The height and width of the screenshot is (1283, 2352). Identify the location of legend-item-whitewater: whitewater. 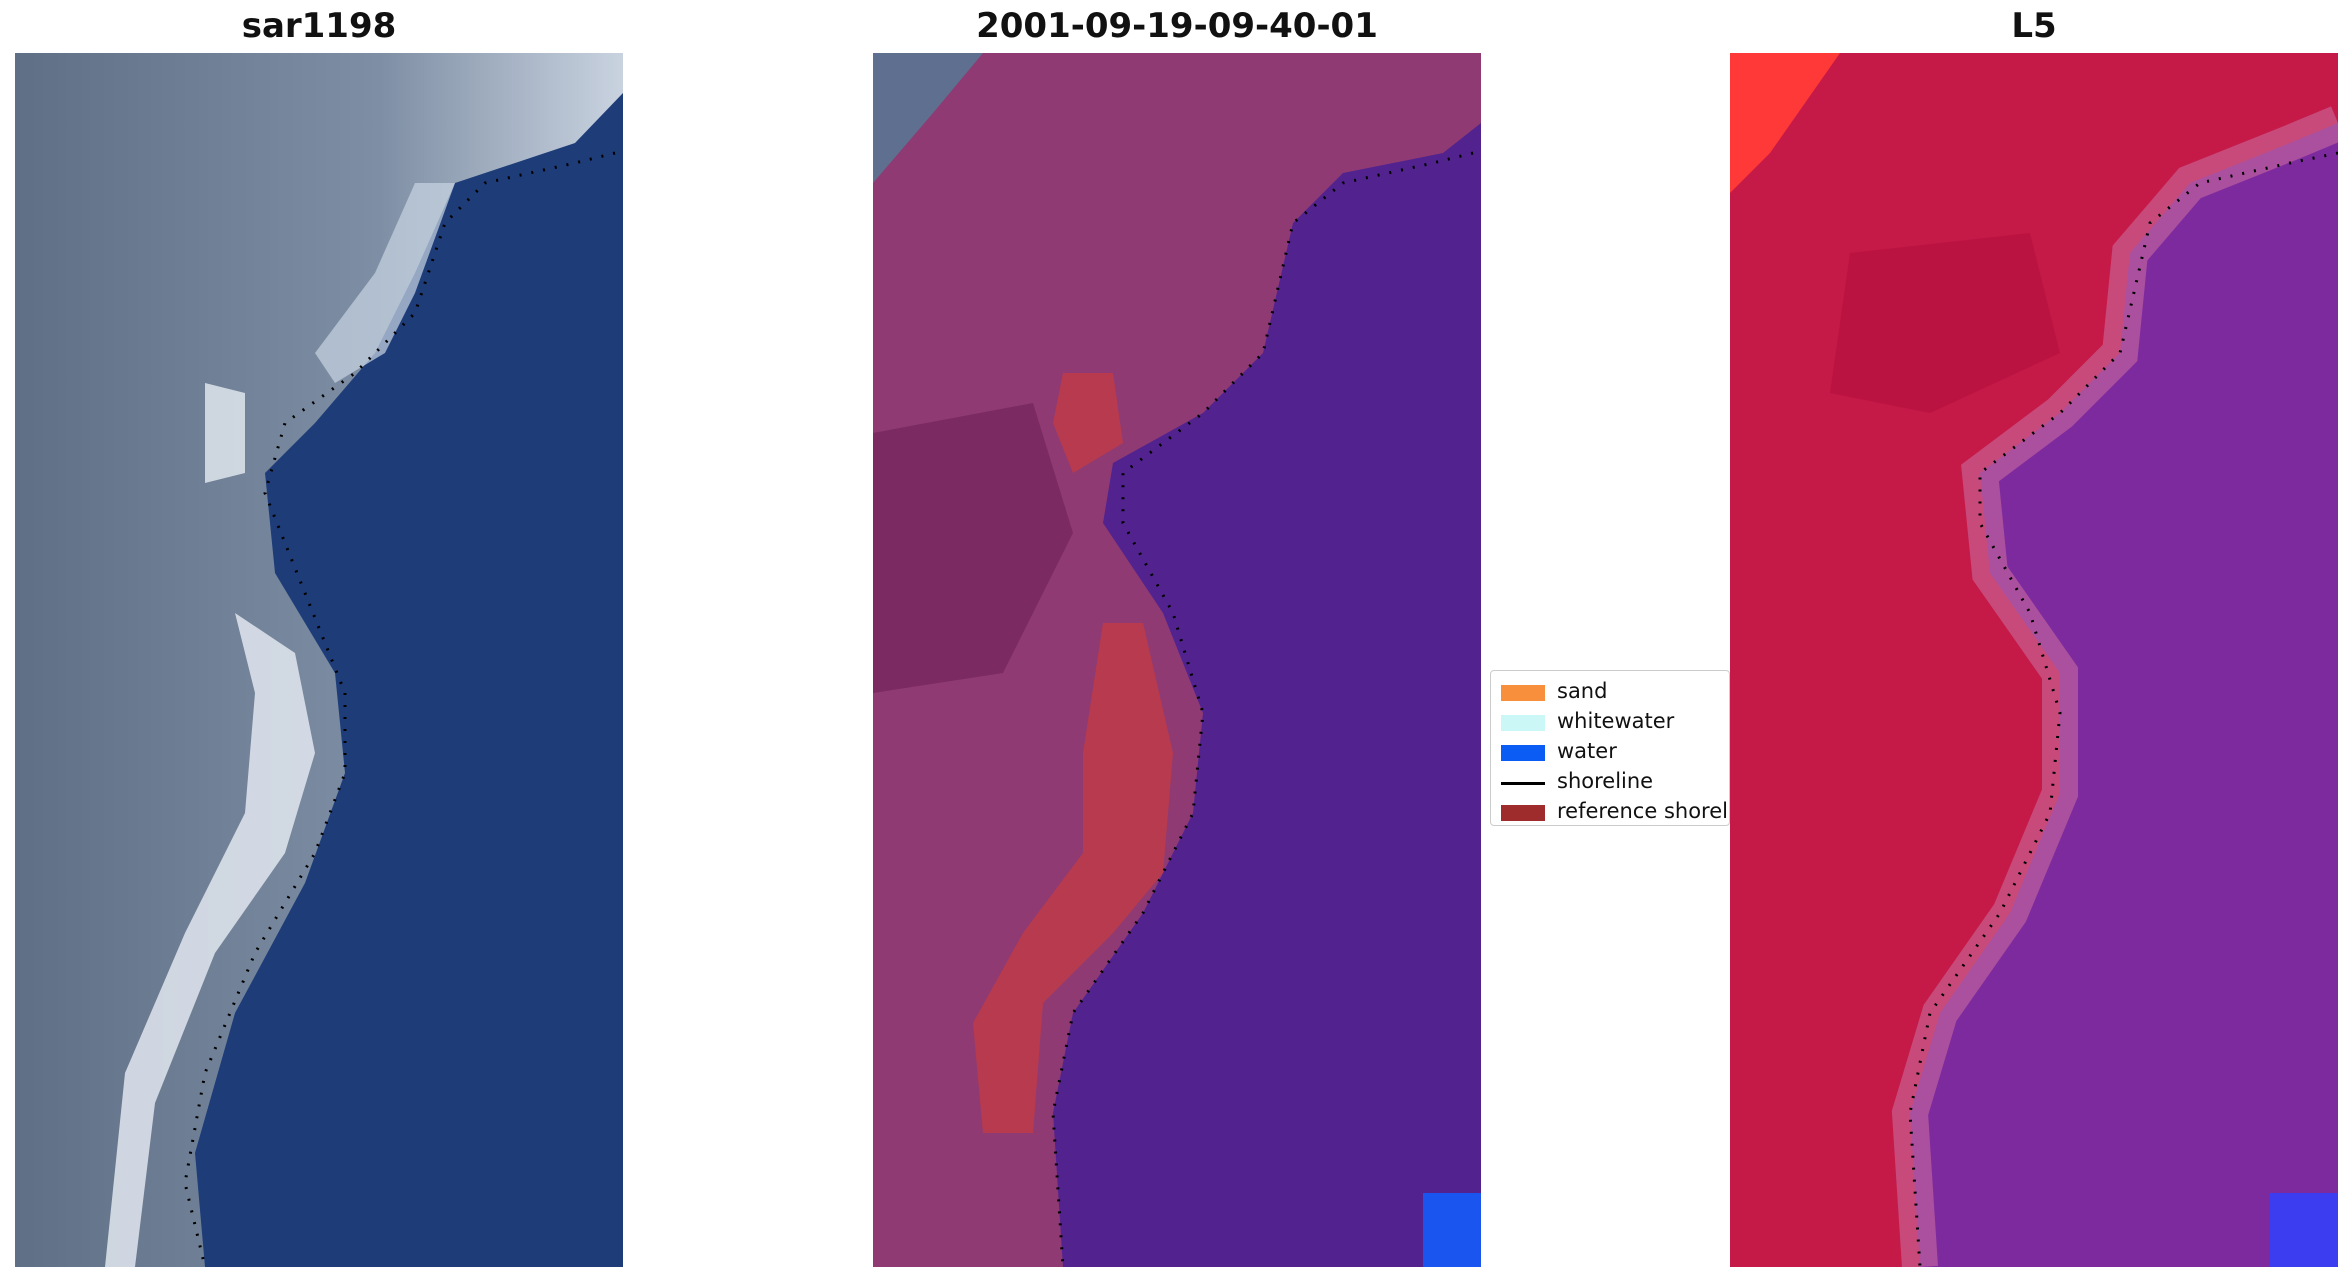
(1610, 722).